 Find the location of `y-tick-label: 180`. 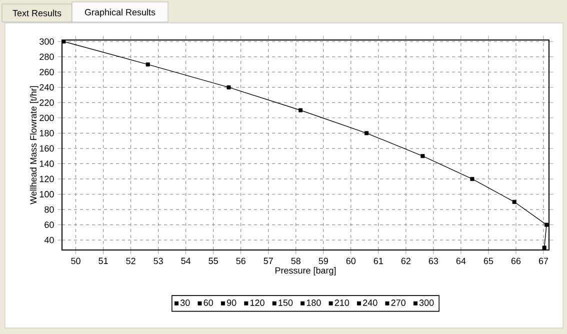

y-tick-label: 180 is located at coordinates (47, 133).